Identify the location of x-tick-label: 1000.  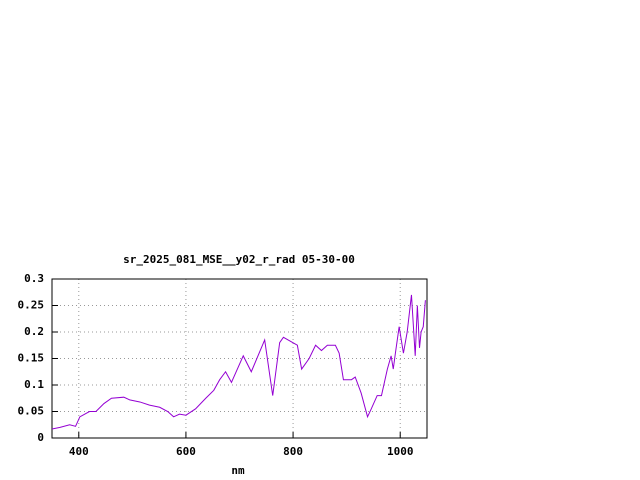
(400, 451).